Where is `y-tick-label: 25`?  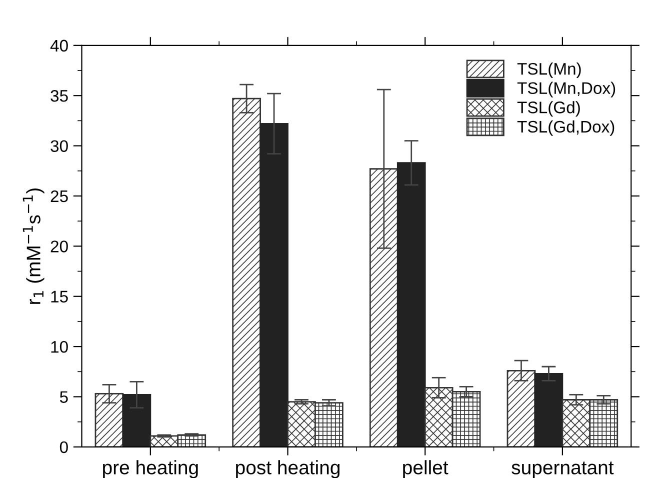 y-tick-label: 25 is located at coordinates (59, 196).